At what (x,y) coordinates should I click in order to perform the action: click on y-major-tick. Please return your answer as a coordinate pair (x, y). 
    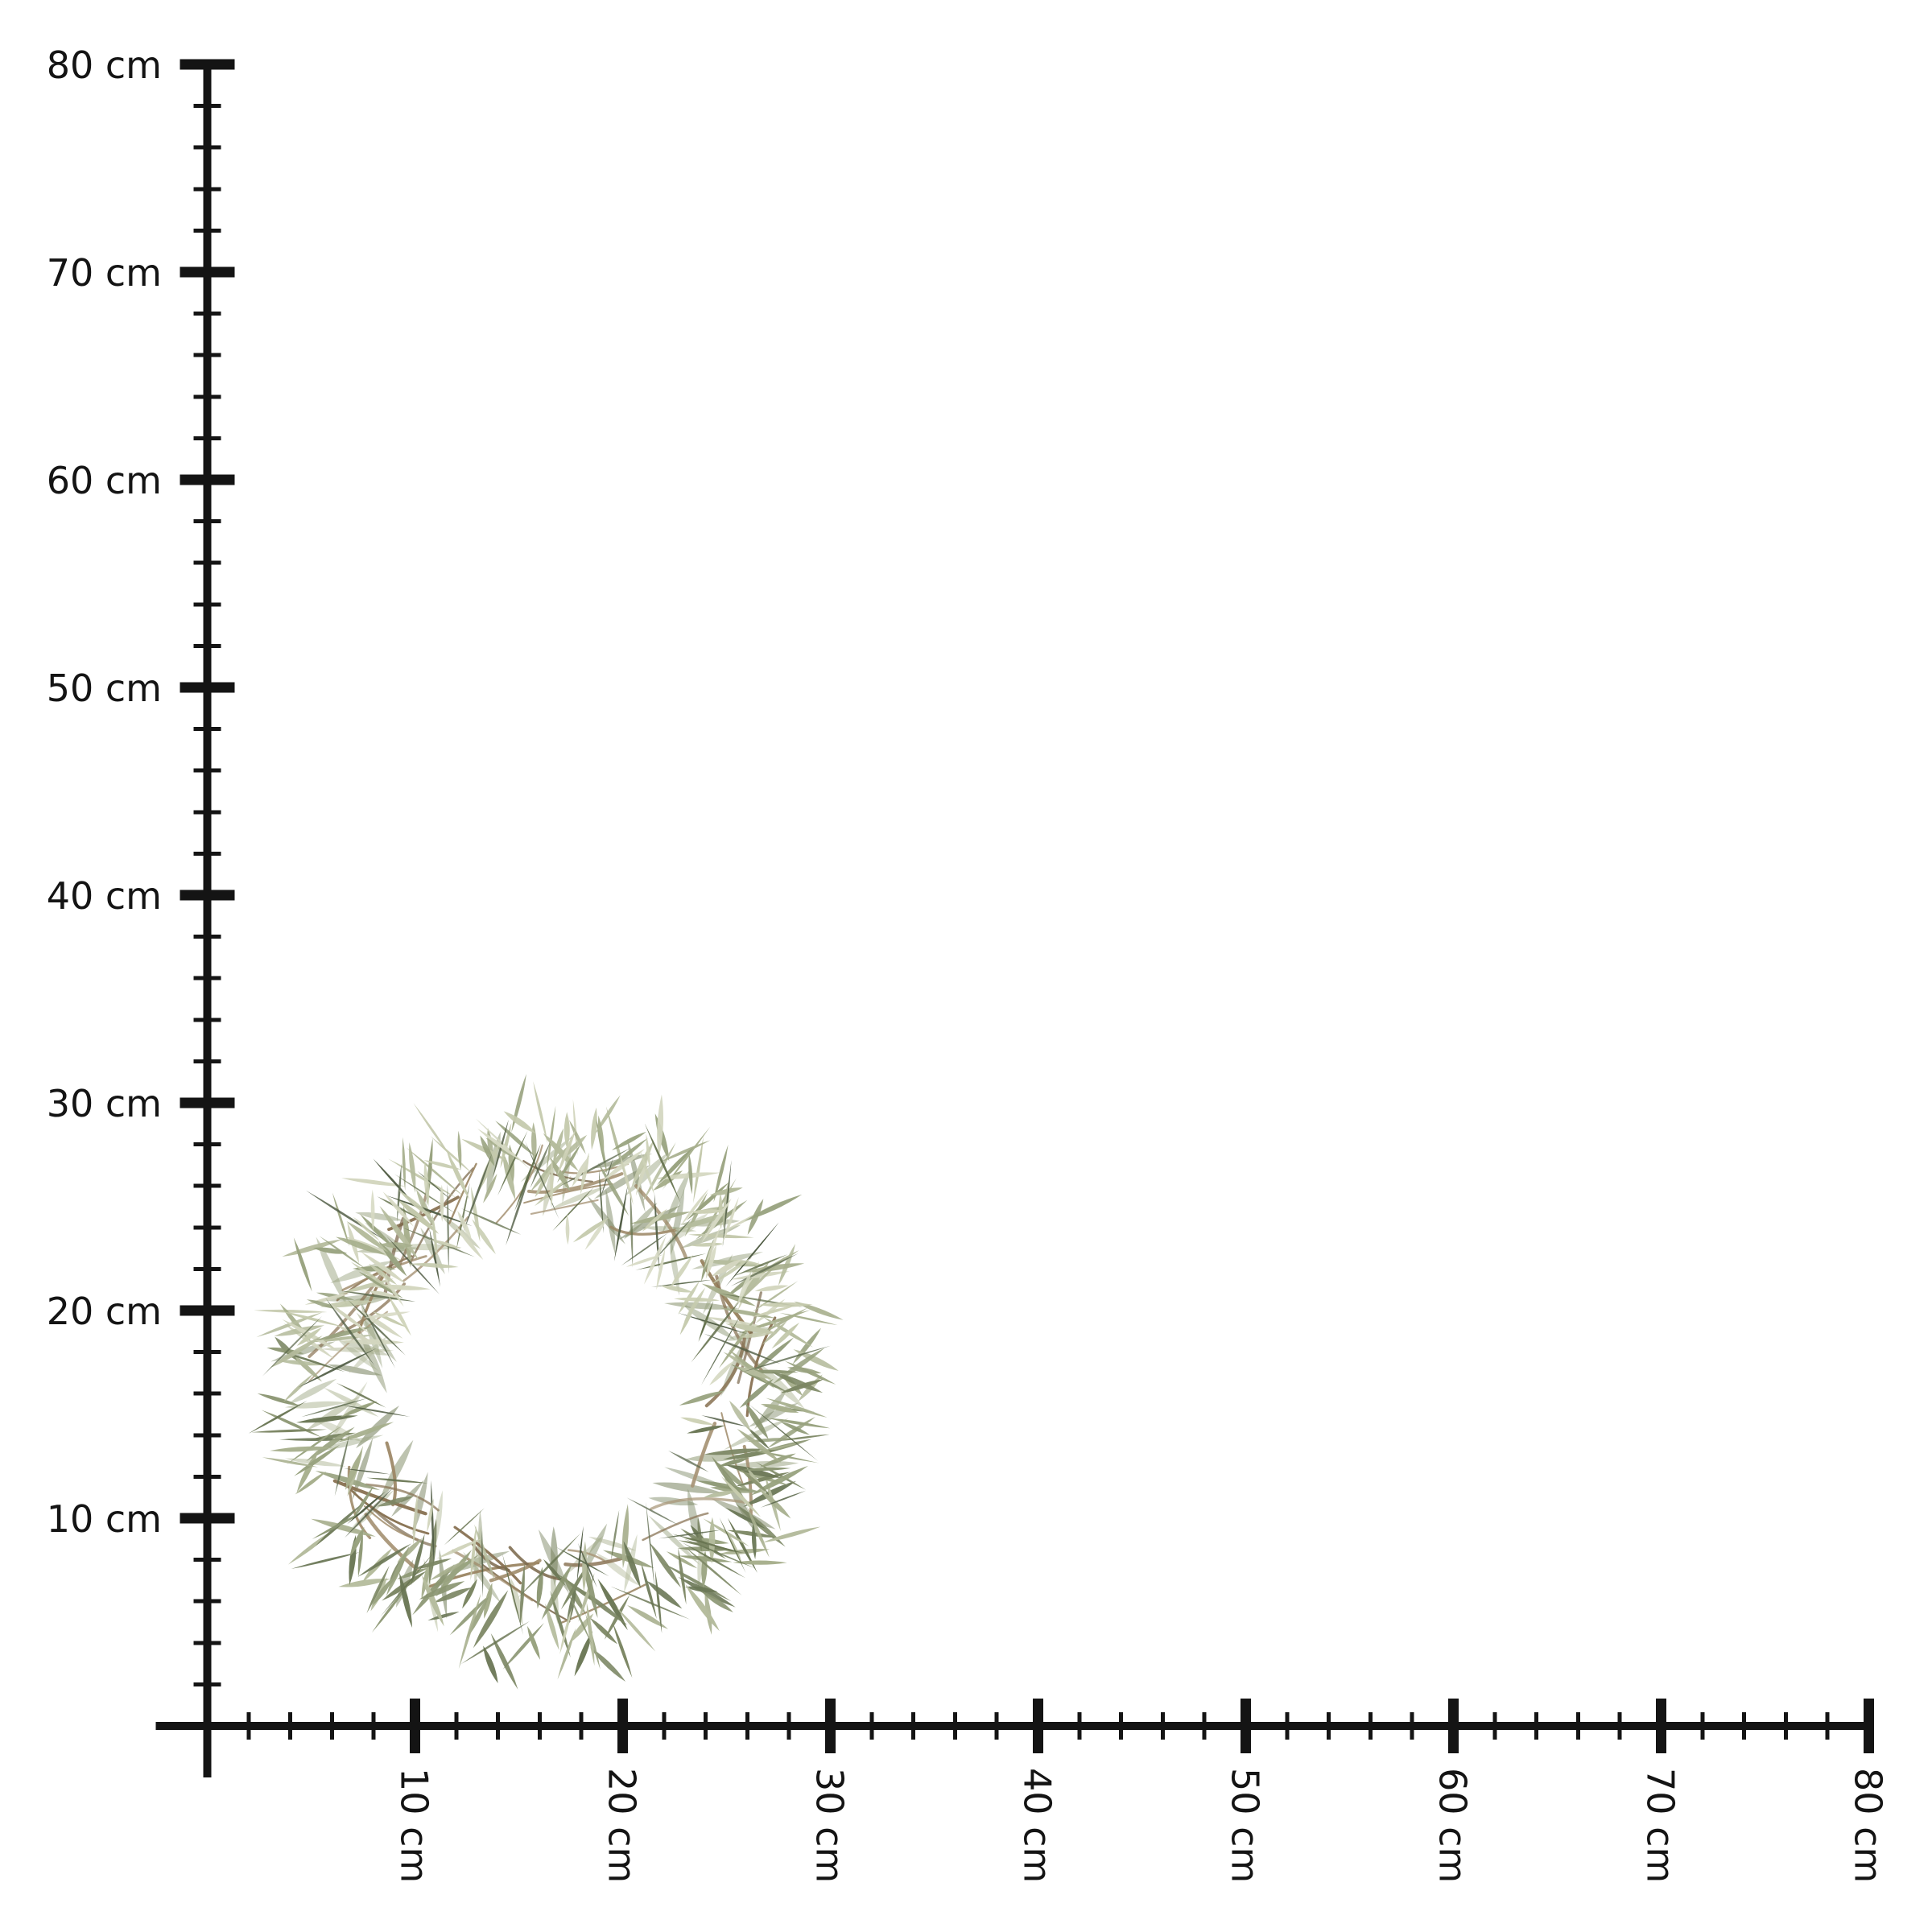
    Looking at the image, I should click on (207, 1102).